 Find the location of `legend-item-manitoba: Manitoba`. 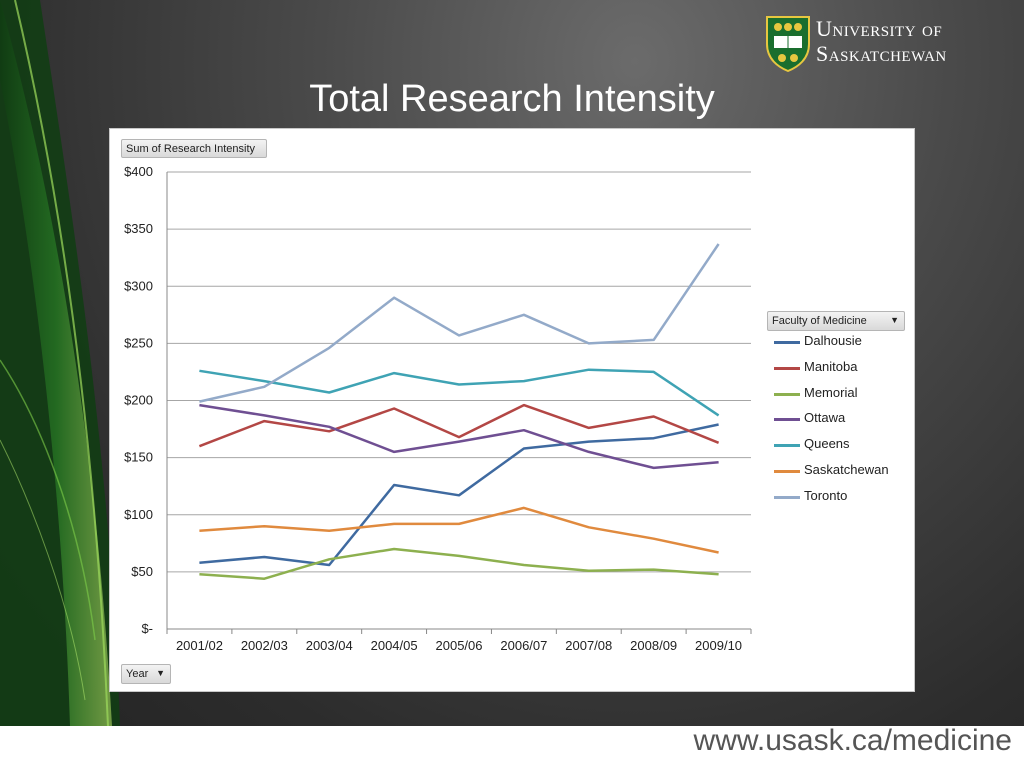

legend-item-manitoba: Manitoba is located at coordinates (840, 372).